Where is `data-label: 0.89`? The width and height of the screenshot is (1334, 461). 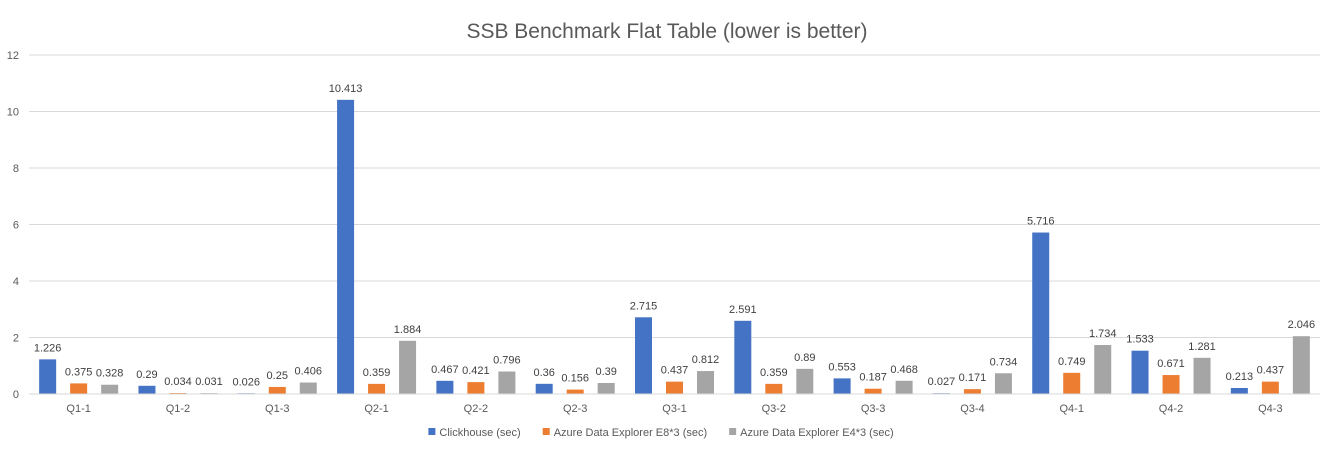 data-label: 0.89 is located at coordinates (804, 358).